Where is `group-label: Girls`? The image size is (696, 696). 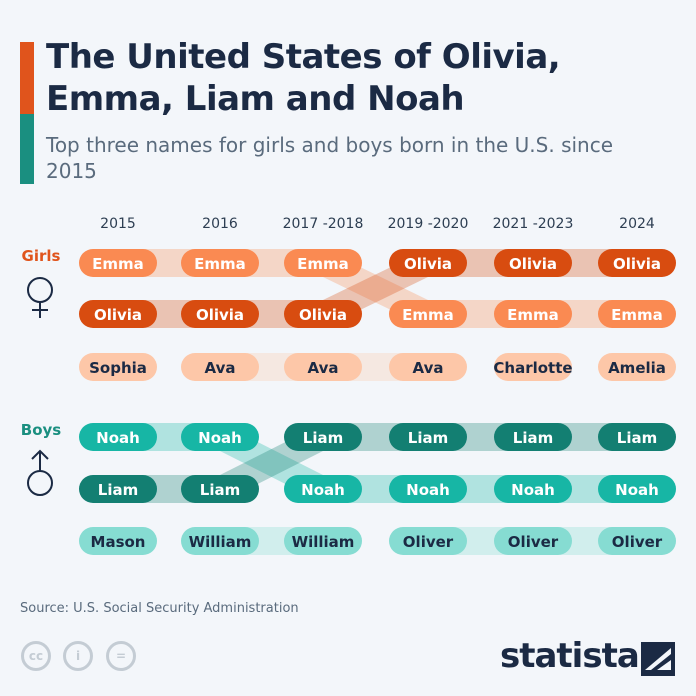 group-label: Girls is located at coordinates (41, 256).